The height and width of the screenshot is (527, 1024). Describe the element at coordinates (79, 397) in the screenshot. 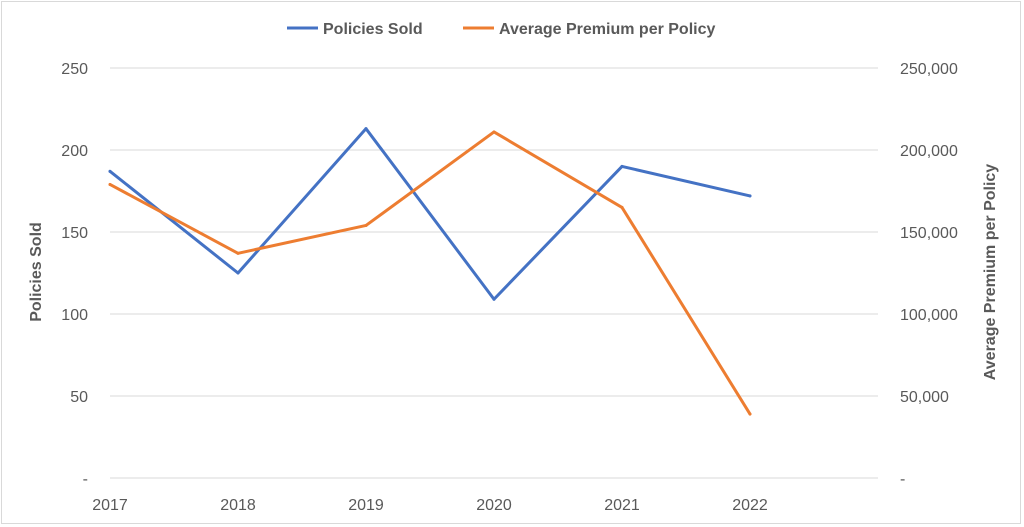

I see `left-tick-label: 50` at that location.